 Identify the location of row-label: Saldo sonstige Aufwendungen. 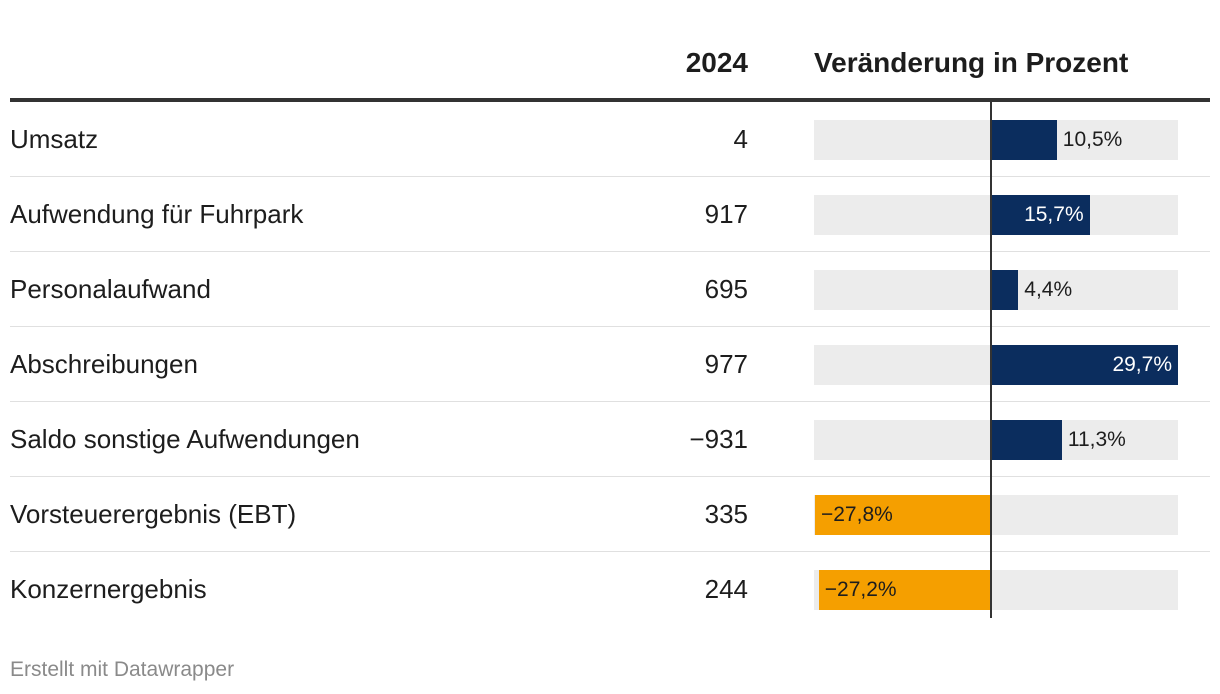
(185, 439).